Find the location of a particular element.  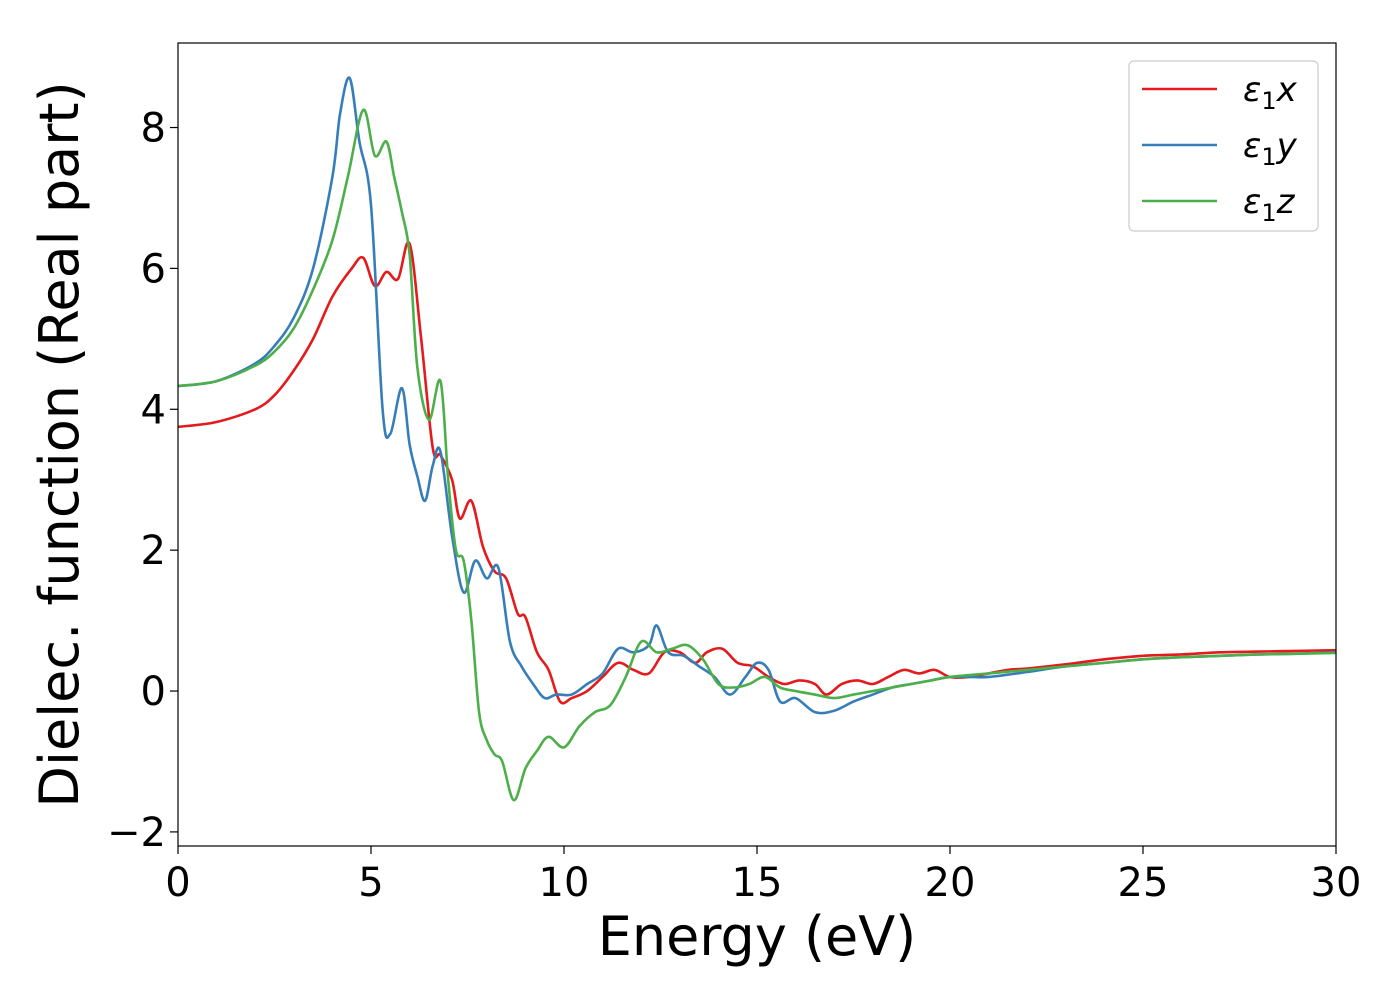

y-axis-title: Dielec. function (Real part) is located at coordinates (59, 444).